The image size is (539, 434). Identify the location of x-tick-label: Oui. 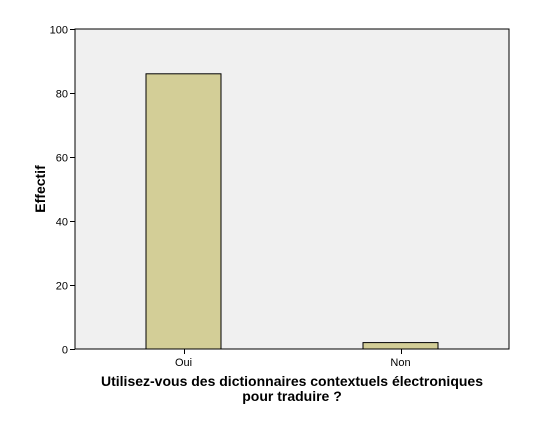
(183, 363).